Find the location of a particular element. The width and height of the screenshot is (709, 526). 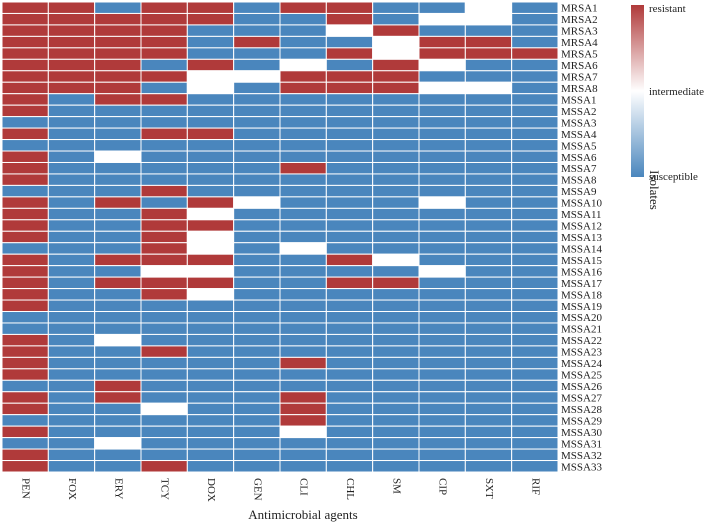

heatmap-cell-mssa22-tcy is located at coordinates (164, 340).